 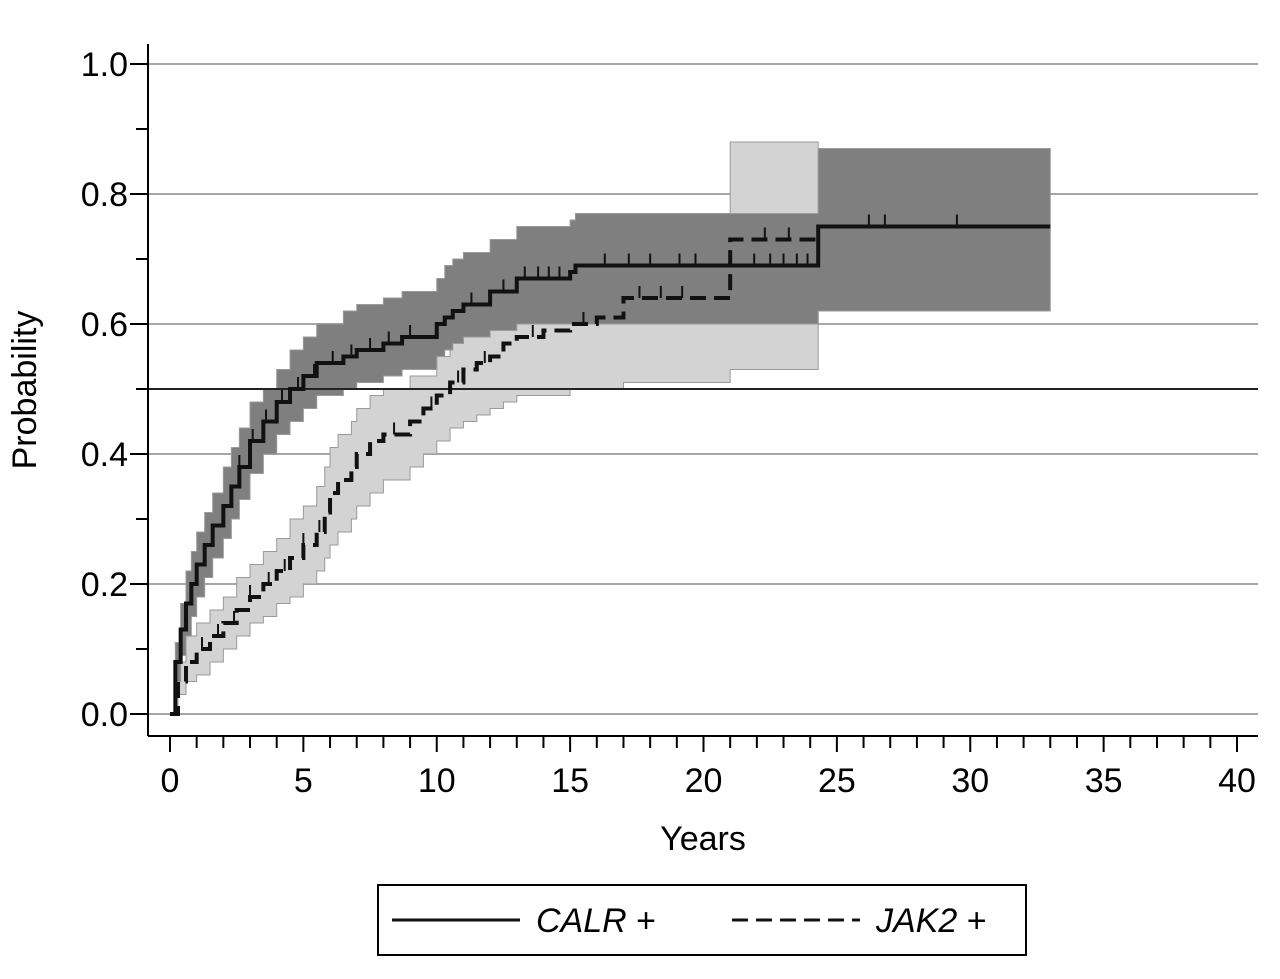 What do you see at coordinates (303, 781) in the screenshot?
I see `x-tick-label-1: 5` at bounding box center [303, 781].